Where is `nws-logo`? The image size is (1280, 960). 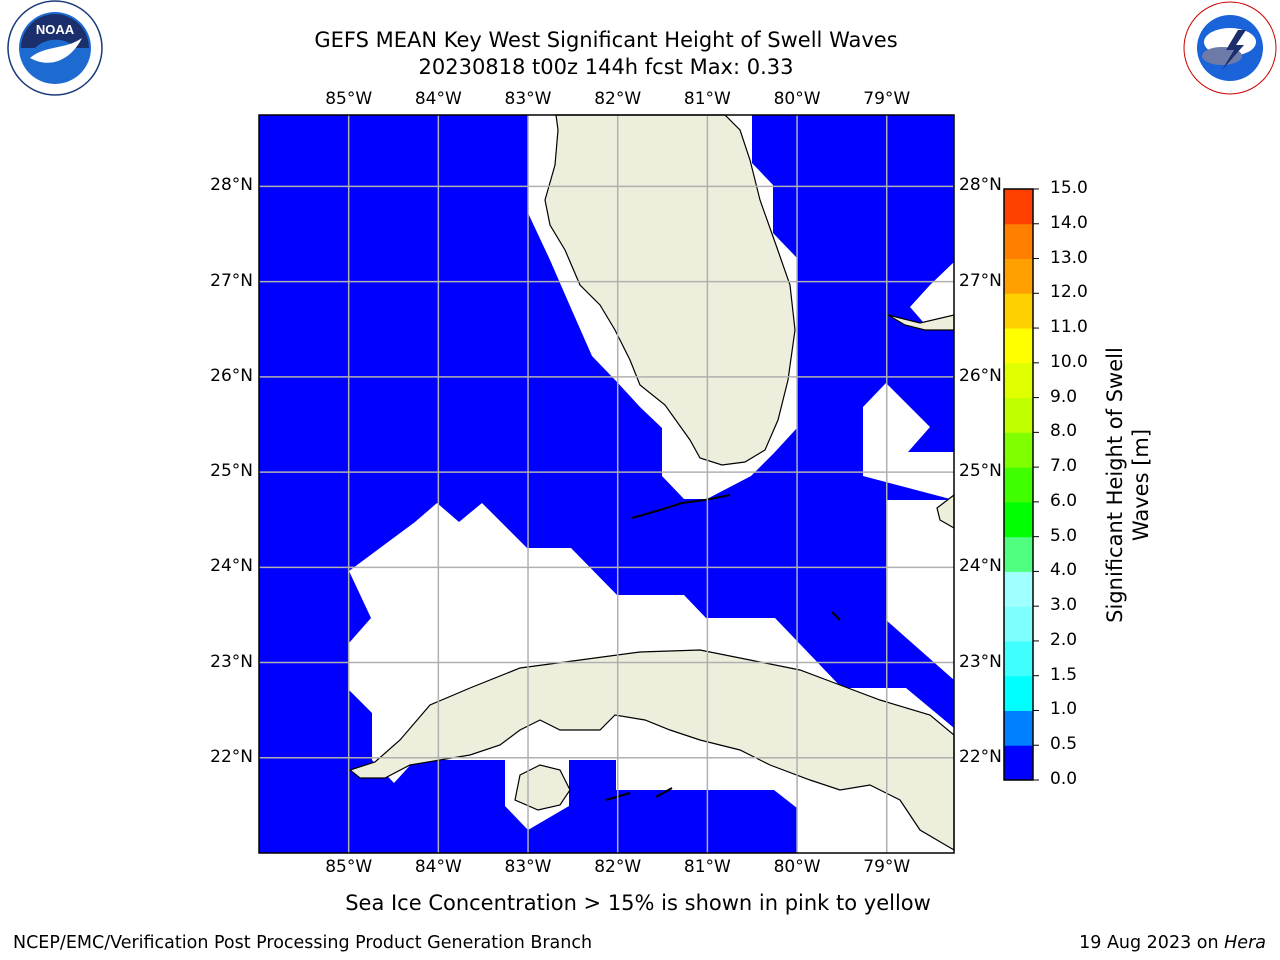 nws-logo is located at coordinates (1230, 48).